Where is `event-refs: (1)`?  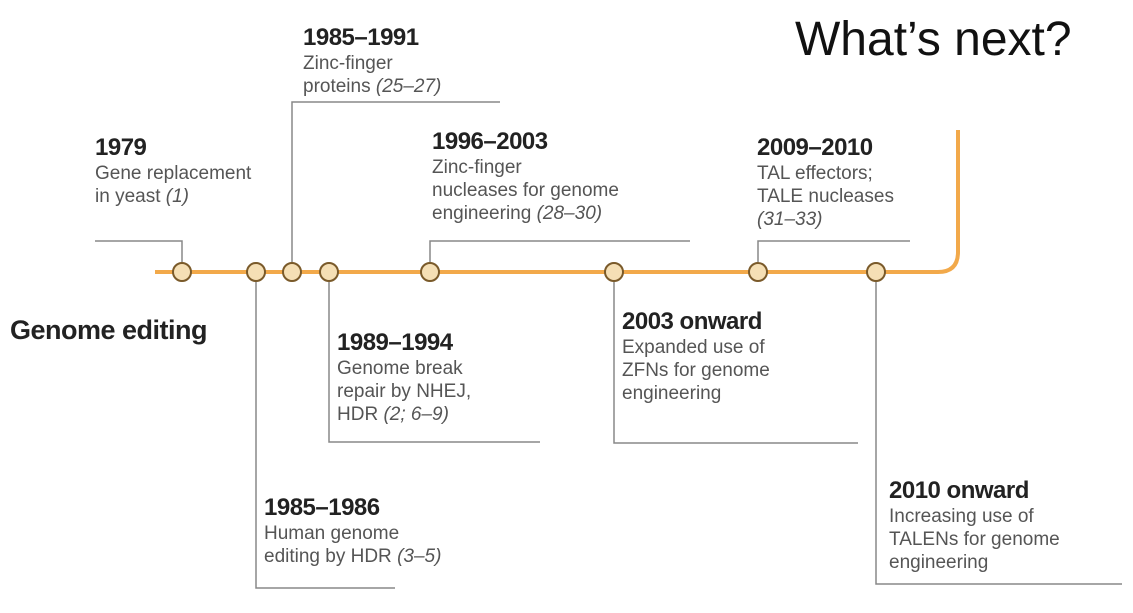 event-refs: (1) is located at coordinates (177, 196).